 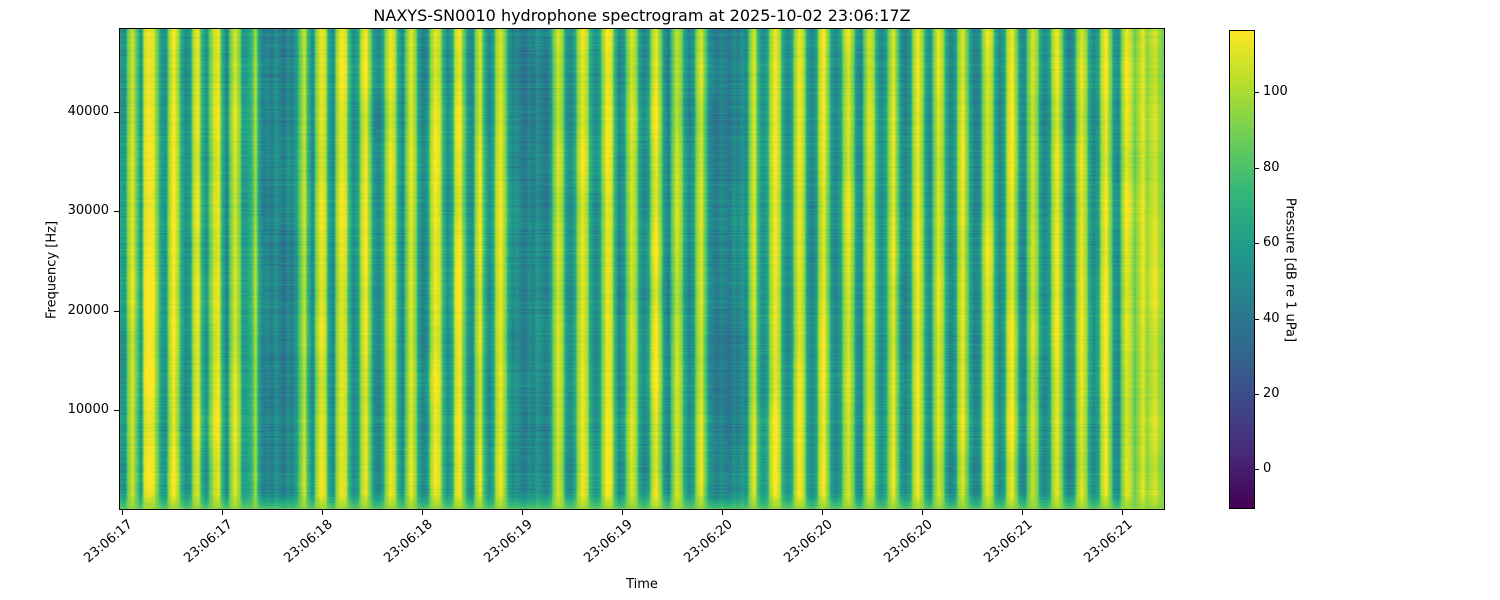 What do you see at coordinates (642, 584) in the screenshot?
I see `x-axis-label: Time` at bounding box center [642, 584].